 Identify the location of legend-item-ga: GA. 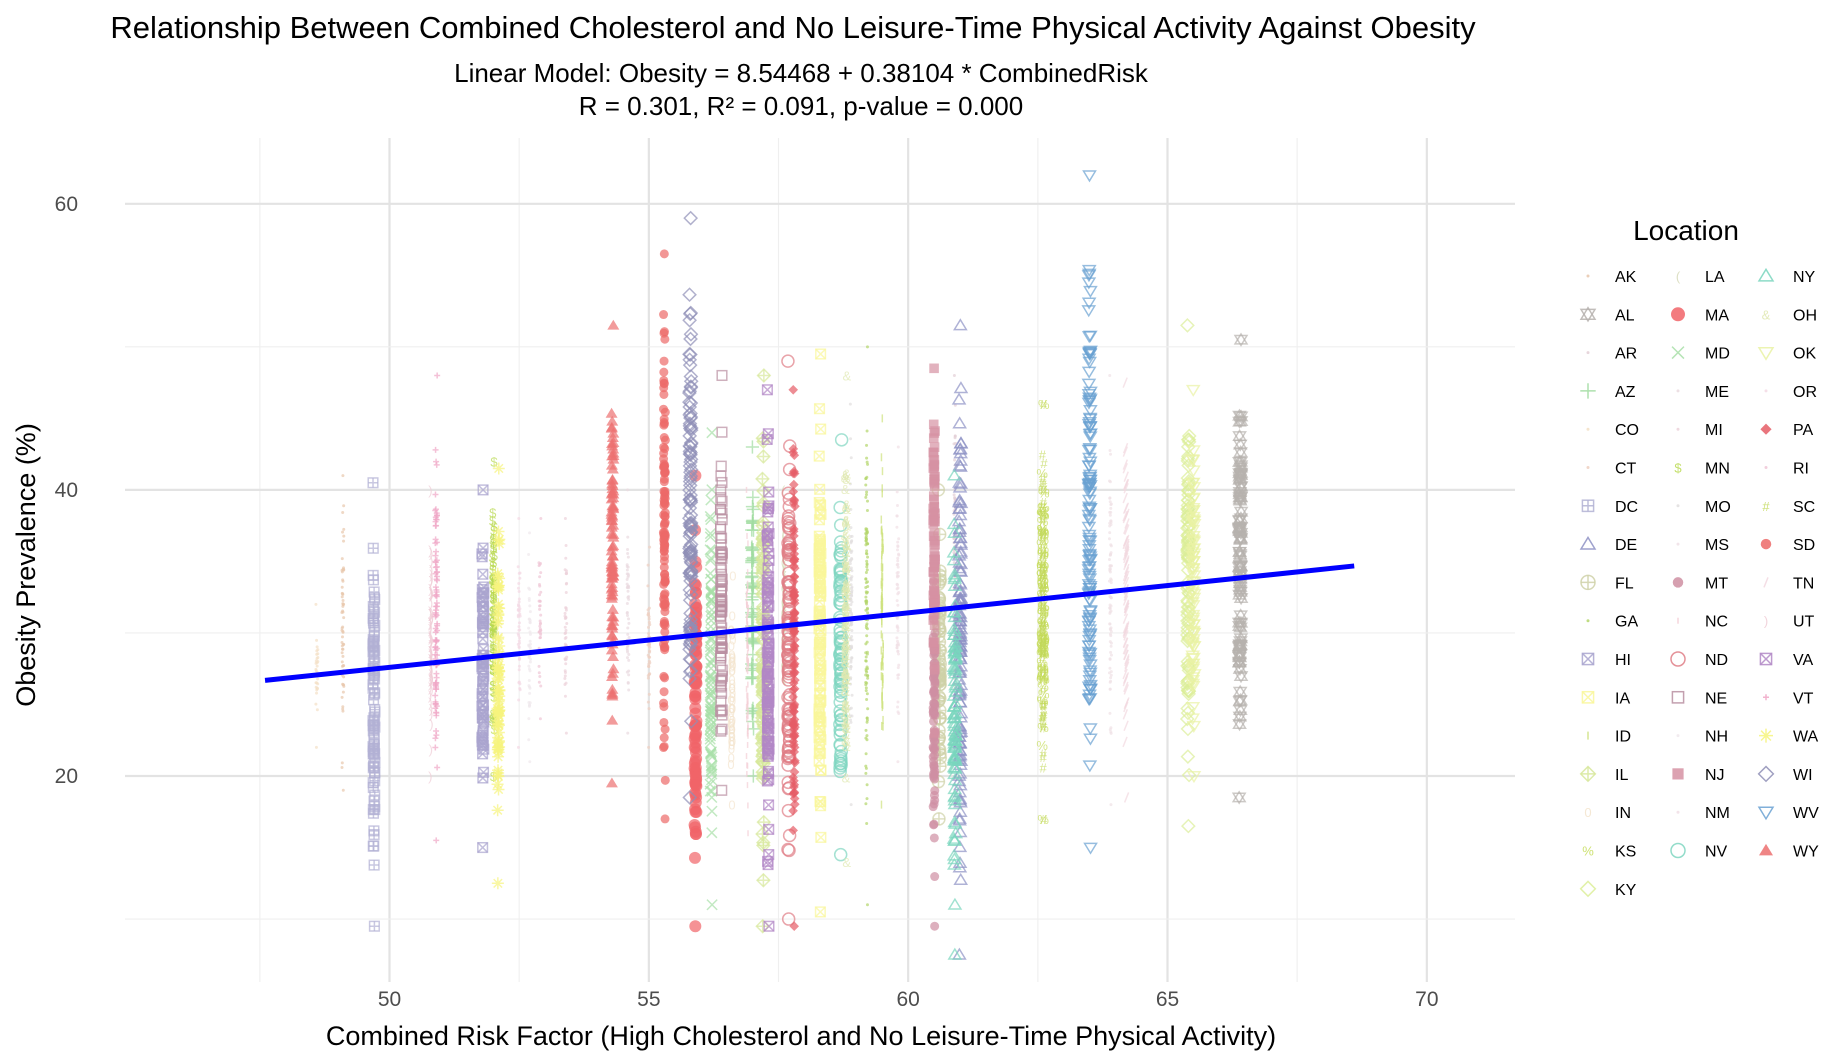
(1612, 622).